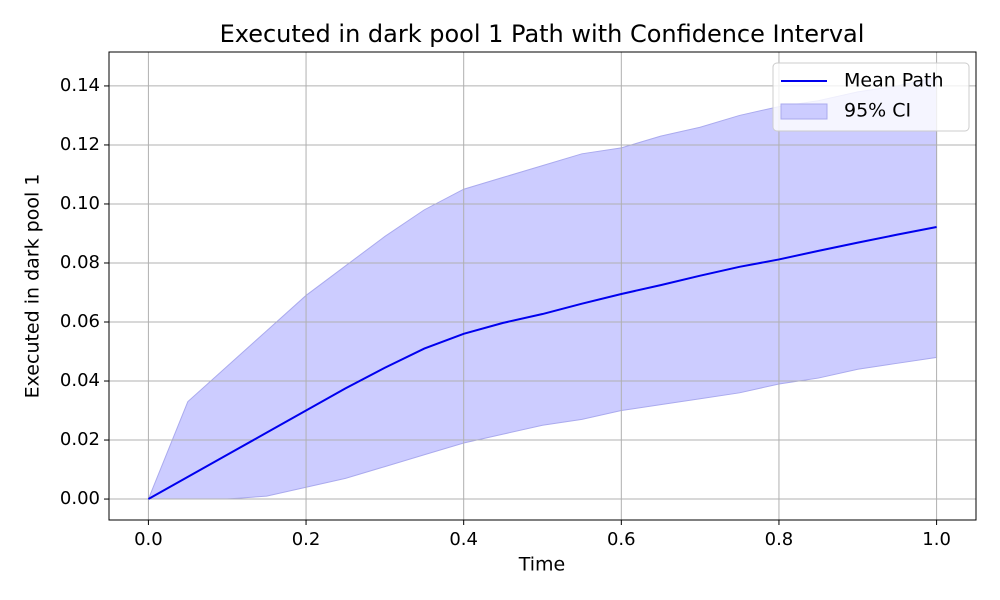 The width and height of the screenshot is (1000, 600). What do you see at coordinates (306, 539) in the screenshot?
I see `x-tick-label: 0.2` at bounding box center [306, 539].